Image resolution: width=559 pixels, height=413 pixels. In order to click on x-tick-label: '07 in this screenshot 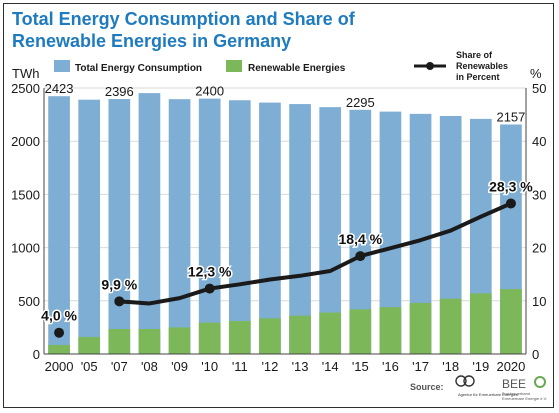, I will do `click(119, 366)`.